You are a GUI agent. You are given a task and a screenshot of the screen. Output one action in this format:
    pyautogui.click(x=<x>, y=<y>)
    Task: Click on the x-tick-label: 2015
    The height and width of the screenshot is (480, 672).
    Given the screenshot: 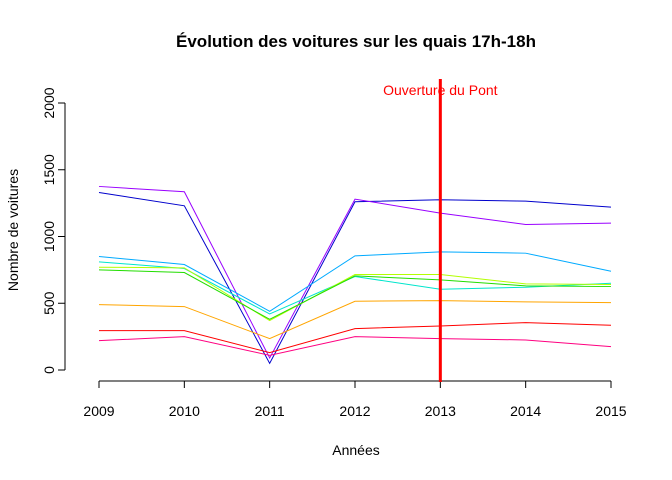 What is the action you would take?
    pyautogui.click(x=610, y=411)
    